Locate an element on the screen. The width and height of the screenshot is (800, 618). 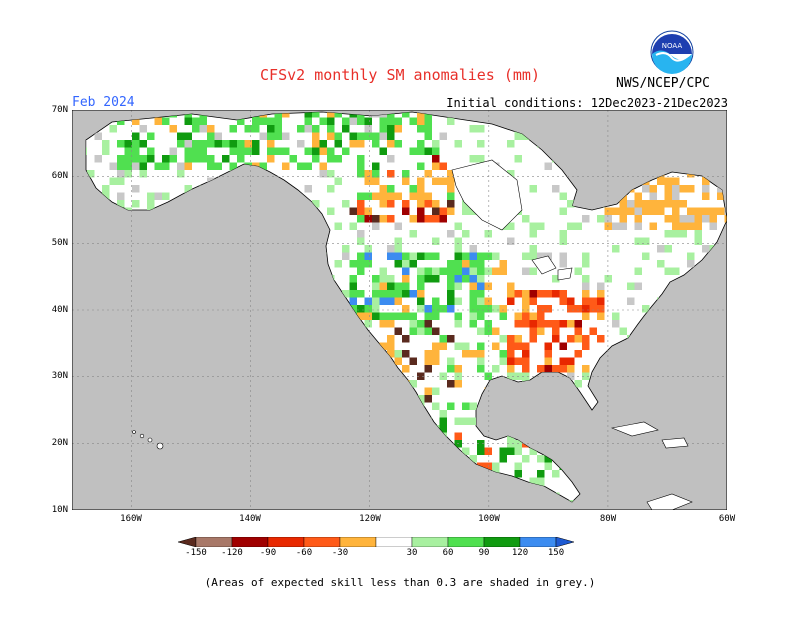
lat-label: 20N is located at coordinates (59, 443).